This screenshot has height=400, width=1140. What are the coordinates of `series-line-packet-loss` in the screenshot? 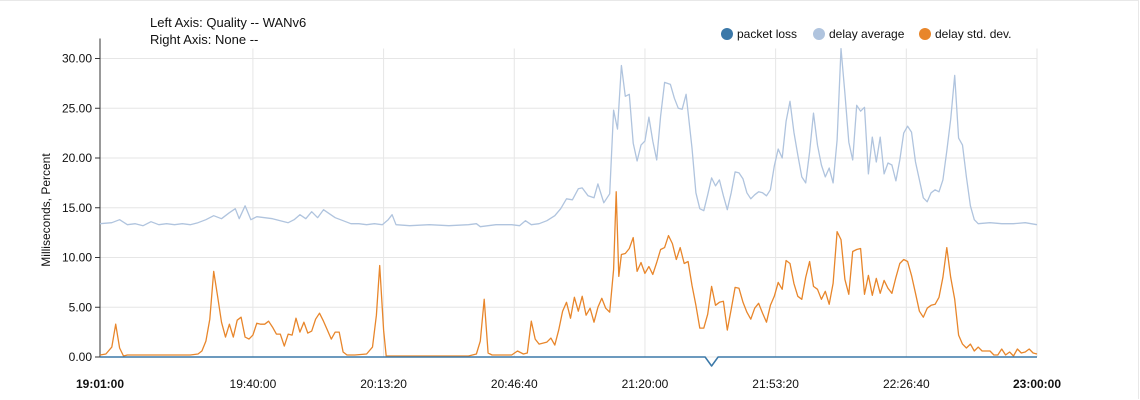 It's located at (568, 361).